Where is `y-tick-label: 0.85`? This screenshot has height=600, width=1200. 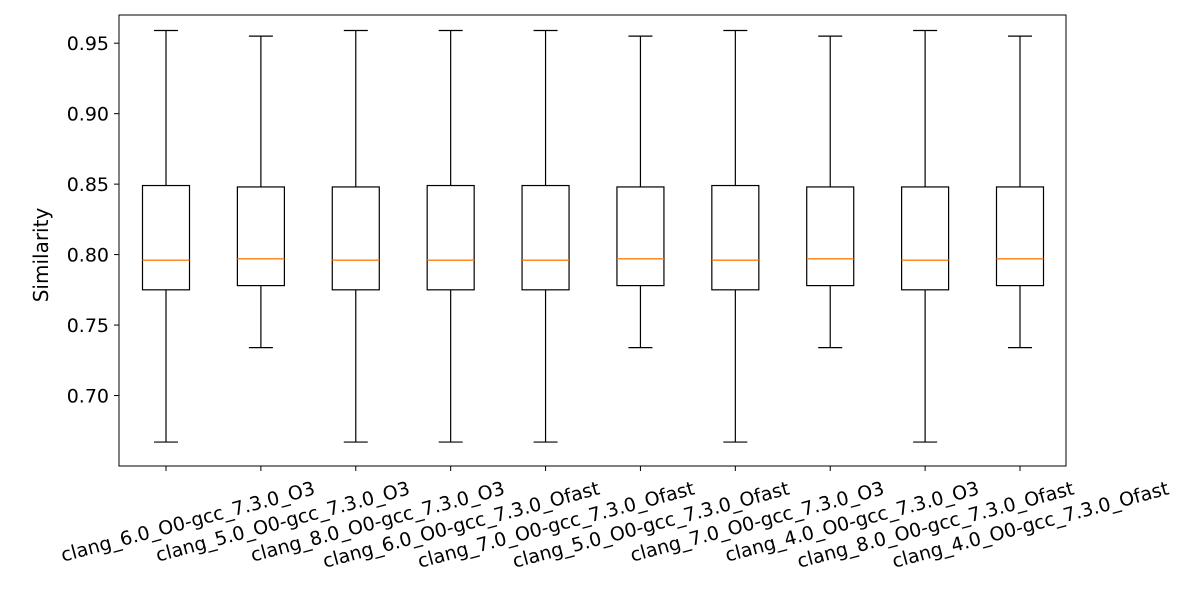
y-tick-label: 0.85 is located at coordinates (88, 185).